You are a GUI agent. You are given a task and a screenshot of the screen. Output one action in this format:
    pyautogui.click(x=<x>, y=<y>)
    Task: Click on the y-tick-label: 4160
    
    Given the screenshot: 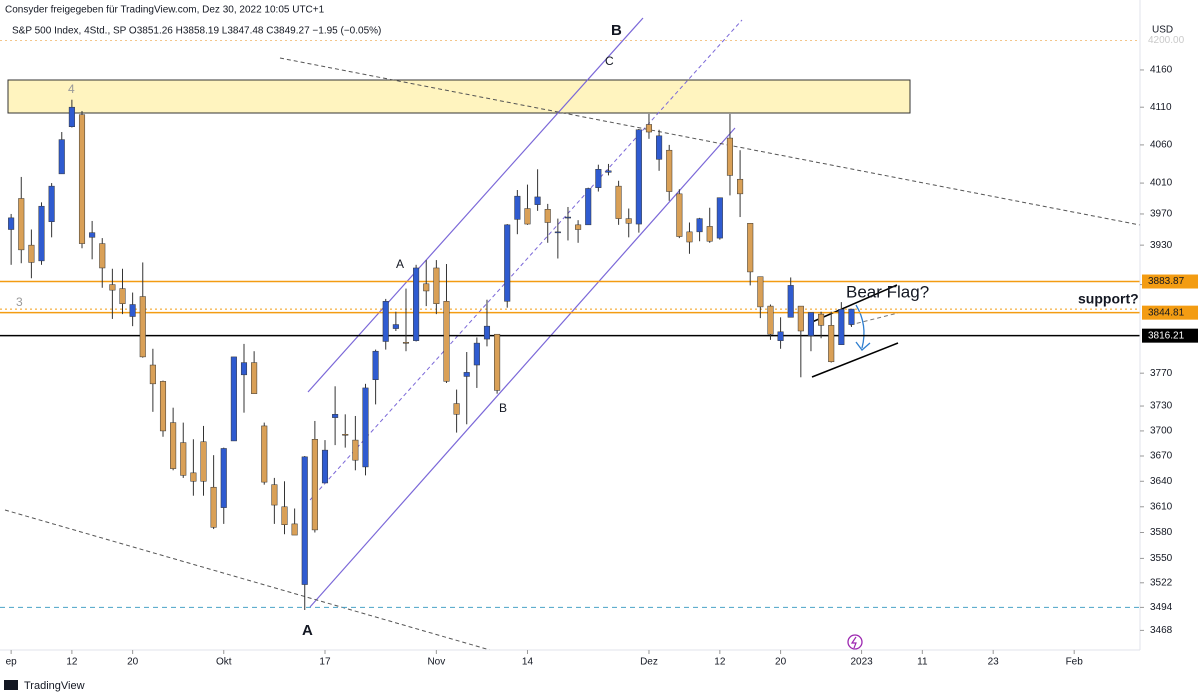 What is the action you would take?
    pyautogui.click(x=1161, y=70)
    